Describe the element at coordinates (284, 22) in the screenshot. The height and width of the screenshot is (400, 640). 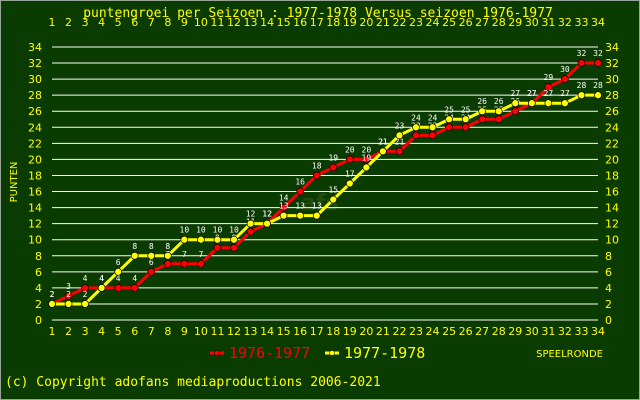
I see `x-tick-label-top: 15` at that location.